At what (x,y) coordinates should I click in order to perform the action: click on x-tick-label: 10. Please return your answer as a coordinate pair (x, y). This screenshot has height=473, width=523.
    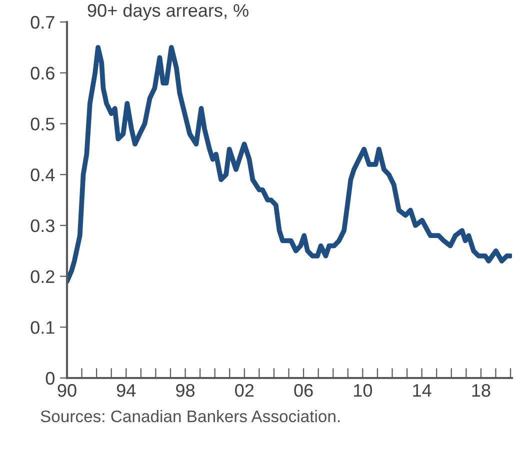
    Looking at the image, I should click on (363, 390).